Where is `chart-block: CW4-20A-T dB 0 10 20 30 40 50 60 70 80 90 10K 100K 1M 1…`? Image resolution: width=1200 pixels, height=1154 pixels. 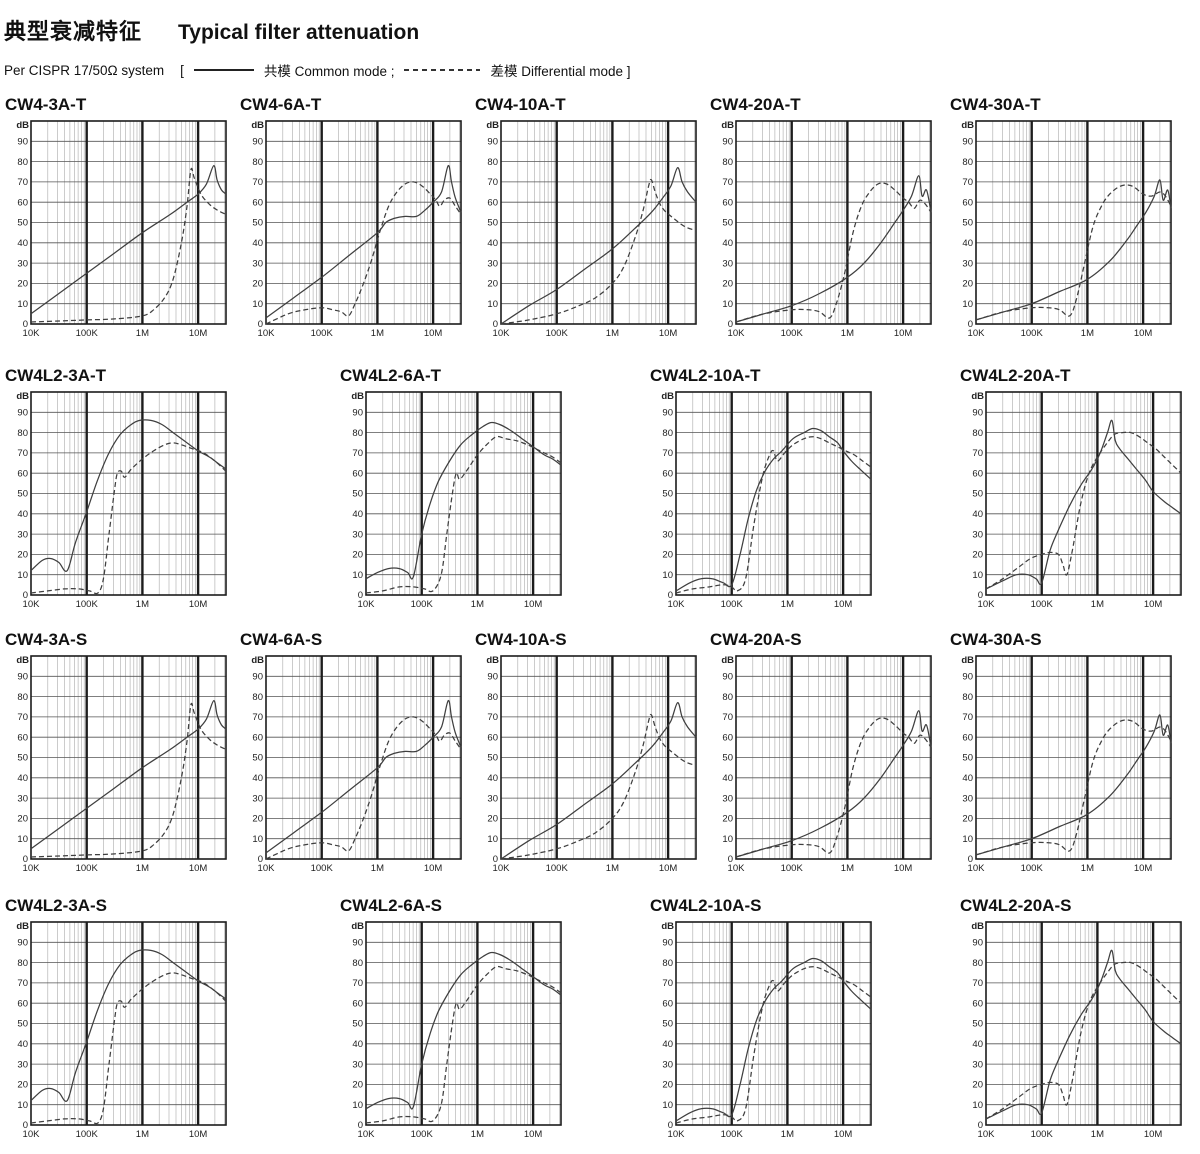 chart-block: CW4-20A-T dB 0 10 20 30 40 50 60 70 80 90 10K 100K 1M 1… is located at coordinates (824, 220).